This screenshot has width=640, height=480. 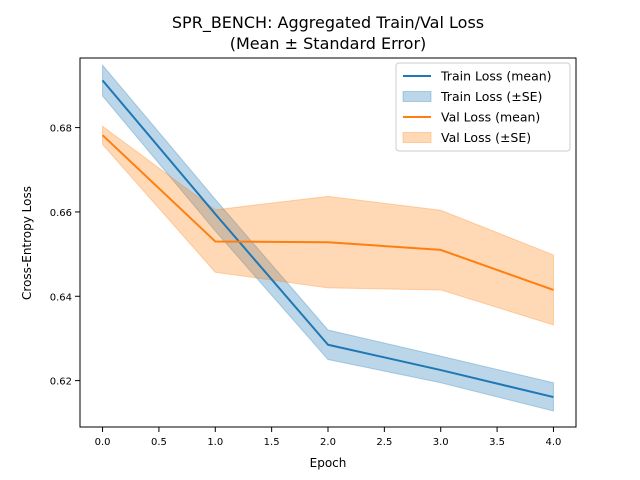 I want to click on x-tick-label-8: 4.0, so click(x=554, y=442).